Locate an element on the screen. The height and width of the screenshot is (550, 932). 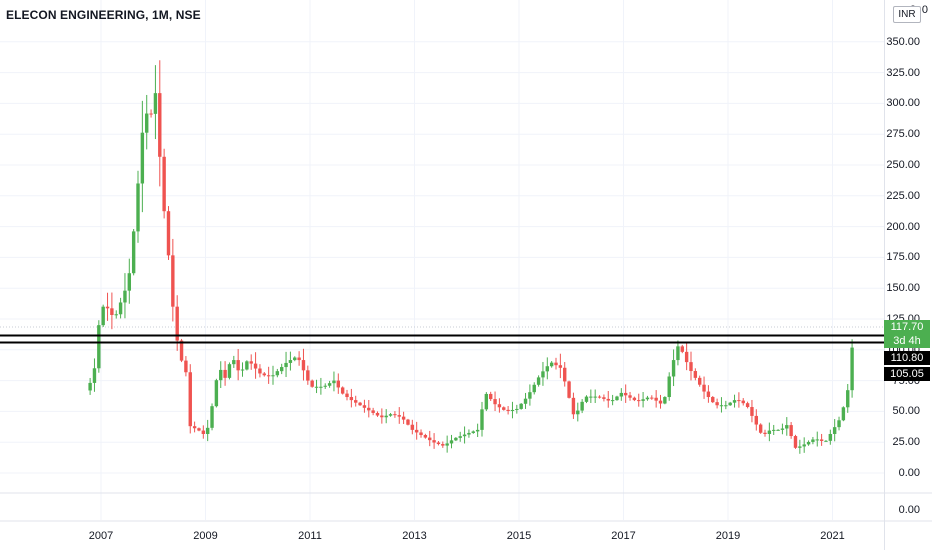
bar-countdown-tag: 3d 4h is located at coordinates (907, 341).